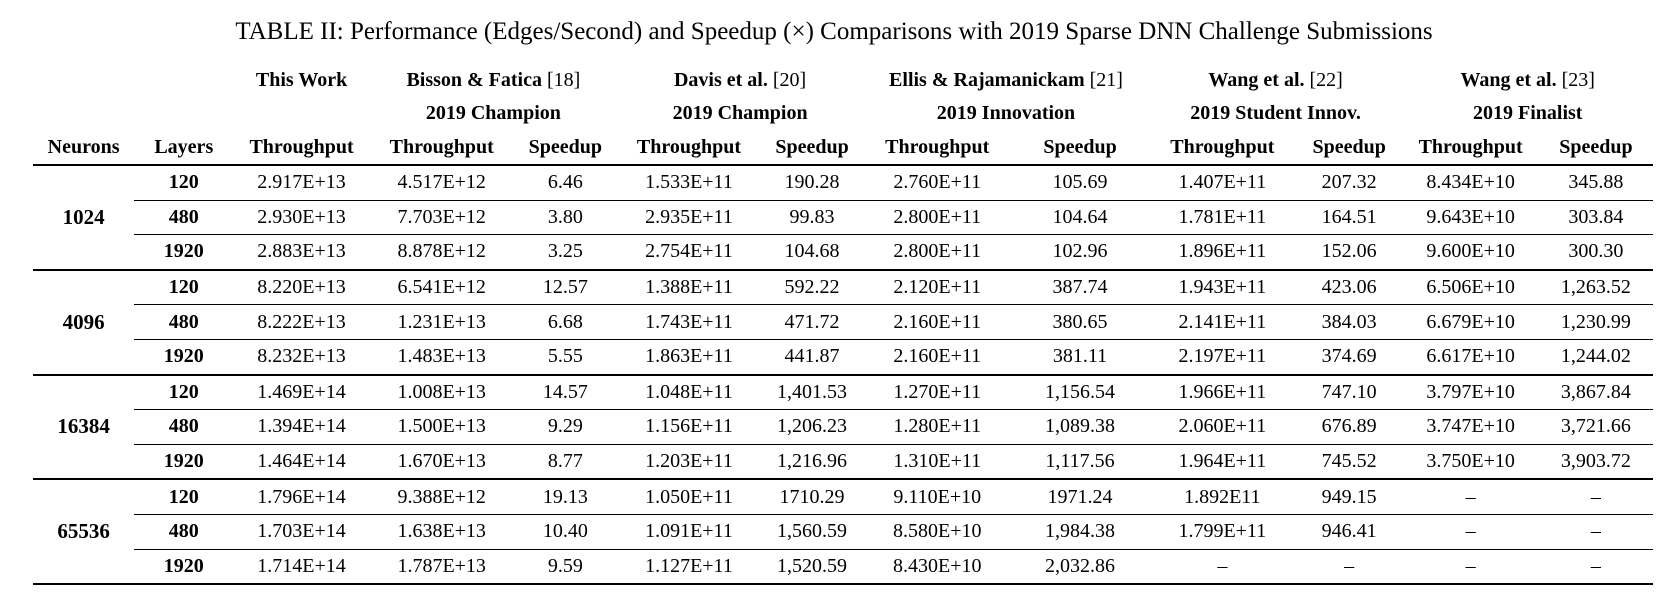  Describe the element at coordinates (689, 567) in the screenshot. I see `throughput-cell: 1.127E+11` at that location.